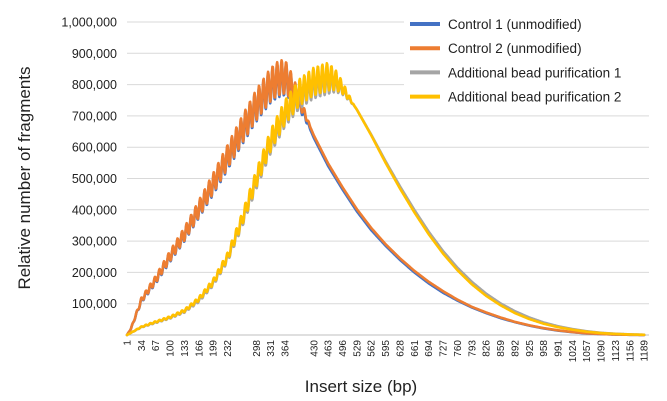 The width and height of the screenshot is (667, 401). What do you see at coordinates (415, 348) in the screenshot?
I see `x-tick-label: 661` at bounding box center [415, 348].